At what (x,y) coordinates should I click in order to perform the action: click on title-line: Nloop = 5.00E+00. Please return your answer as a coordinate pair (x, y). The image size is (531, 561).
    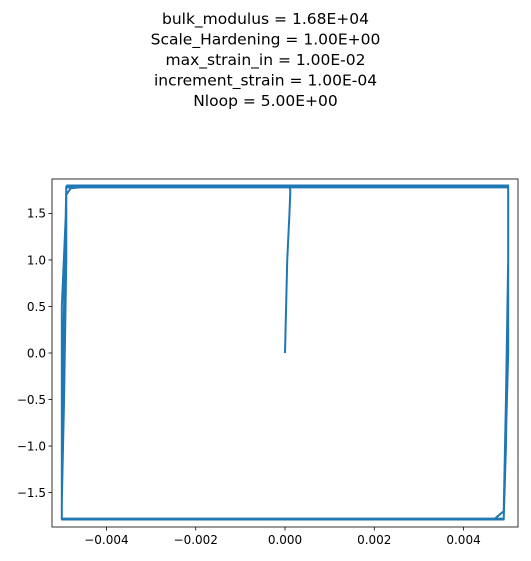
    Looking at the image, I should click on (265, 101).